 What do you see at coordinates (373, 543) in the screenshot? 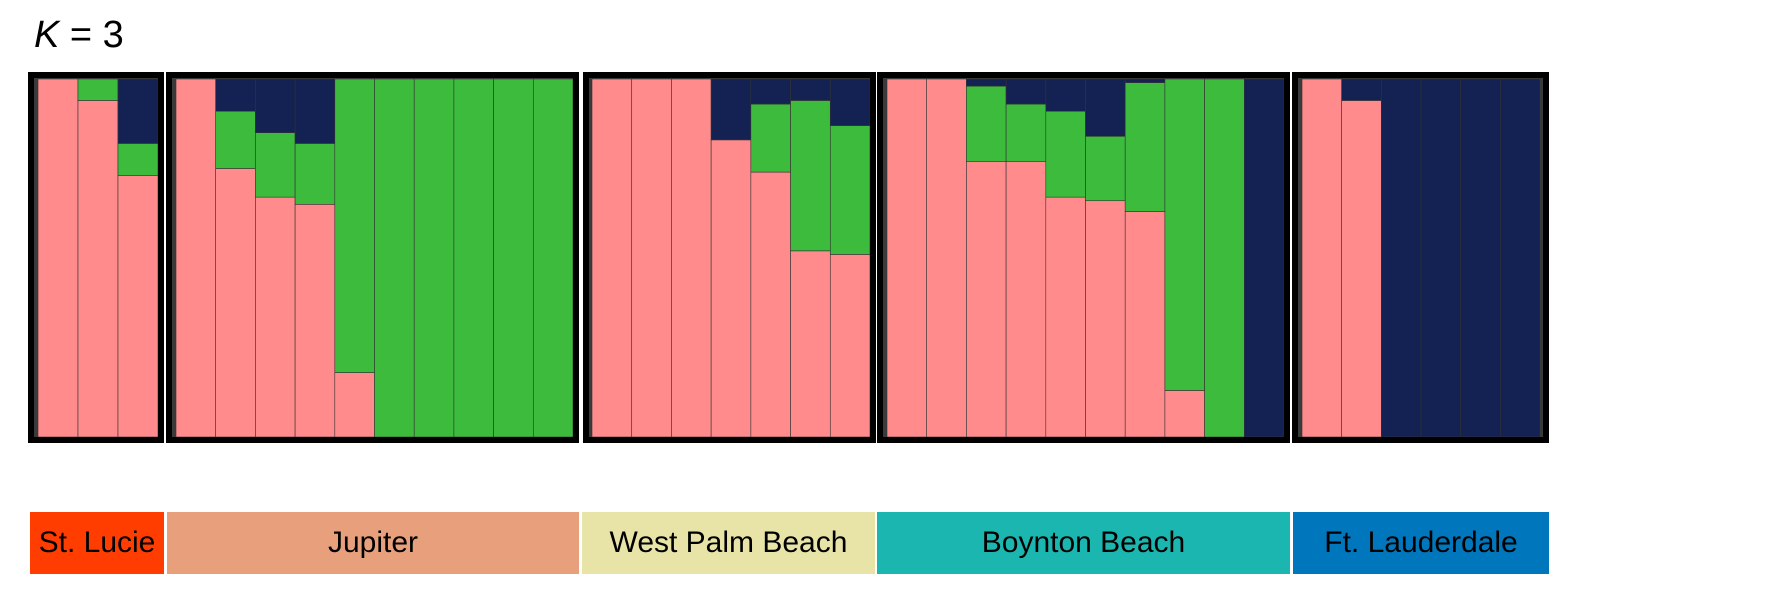
I see `population-label: Jupiter` at bounding box center [373, 543].